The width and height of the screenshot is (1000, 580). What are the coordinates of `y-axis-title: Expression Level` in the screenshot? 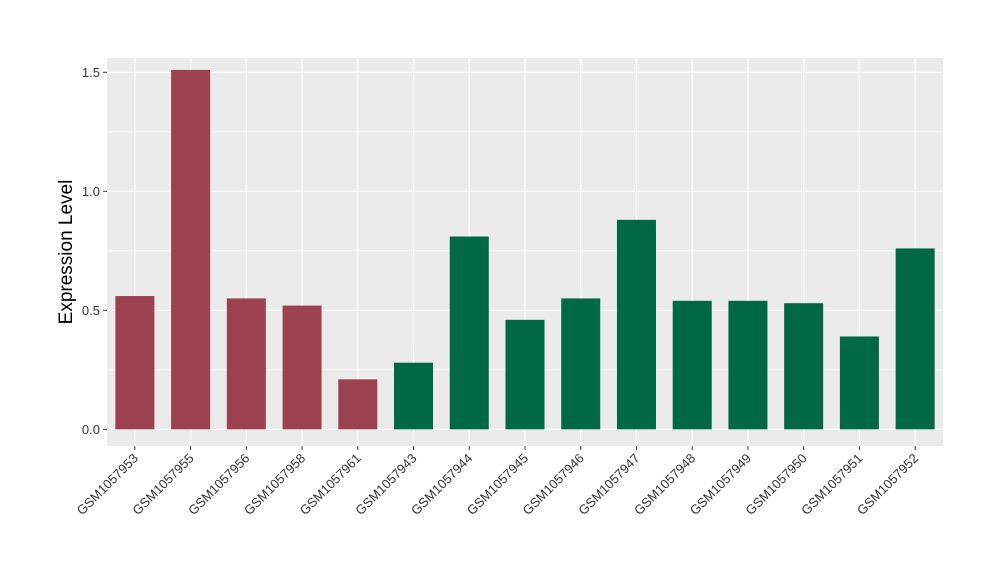 It's located at (66, 252).